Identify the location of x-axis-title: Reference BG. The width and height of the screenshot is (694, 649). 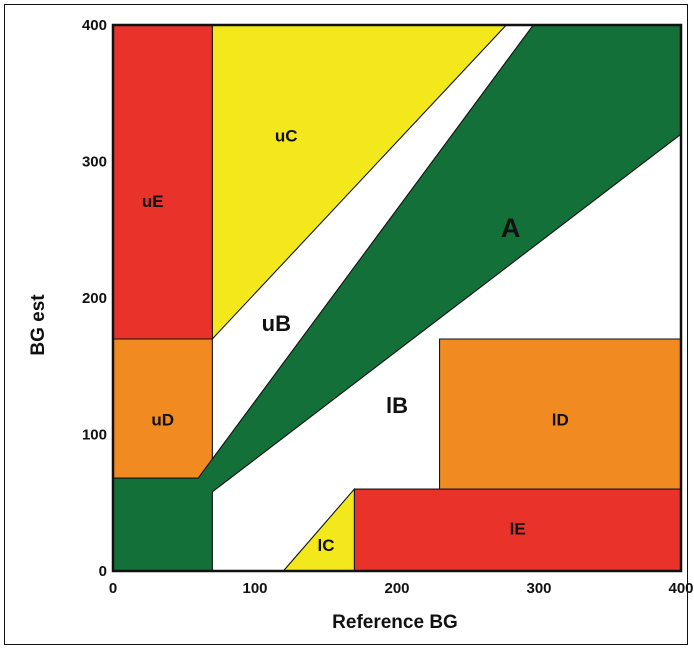
(395, 622).